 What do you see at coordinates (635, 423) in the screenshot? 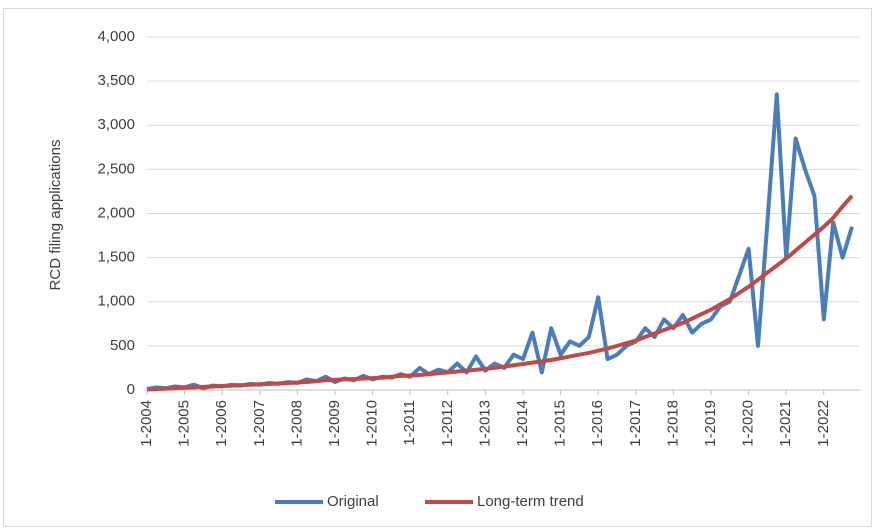
I see `x-tick-label: 1-2017` at bounding box center [635, 423].